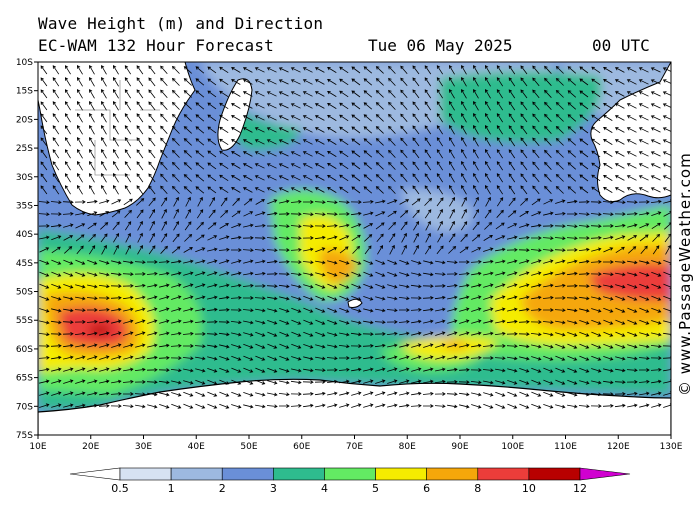 Image resolution: width=700 pixels, height=529 pixels. Describe the element at coordinates (671, 447) in the screenshot. I see `lon-label: 130E` at that location.